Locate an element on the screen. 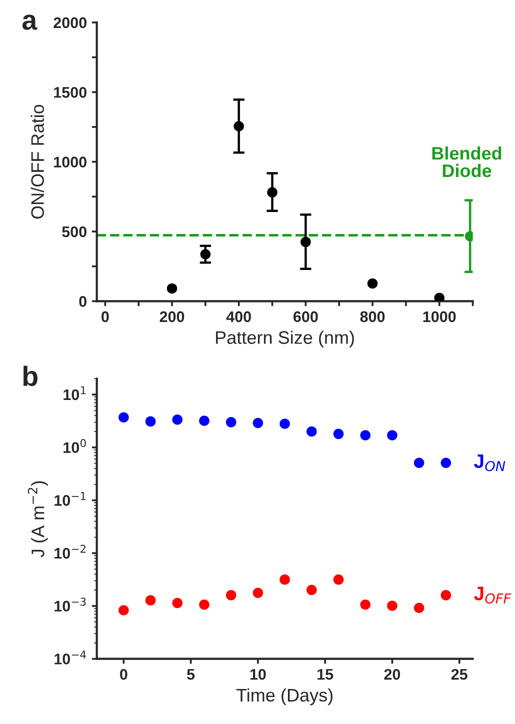 The height and width of the screenshot is (724, 515). y-tick-label: 10$^{−3}$ is located at coordinates (70, 605).